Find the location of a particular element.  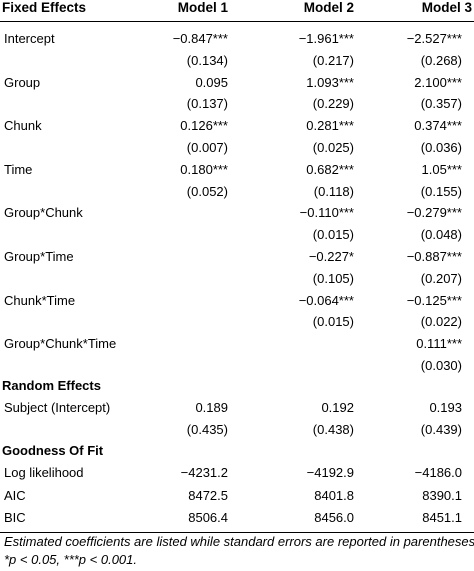

model-2-value: 8456.0 is located at coordinates (334, 517).